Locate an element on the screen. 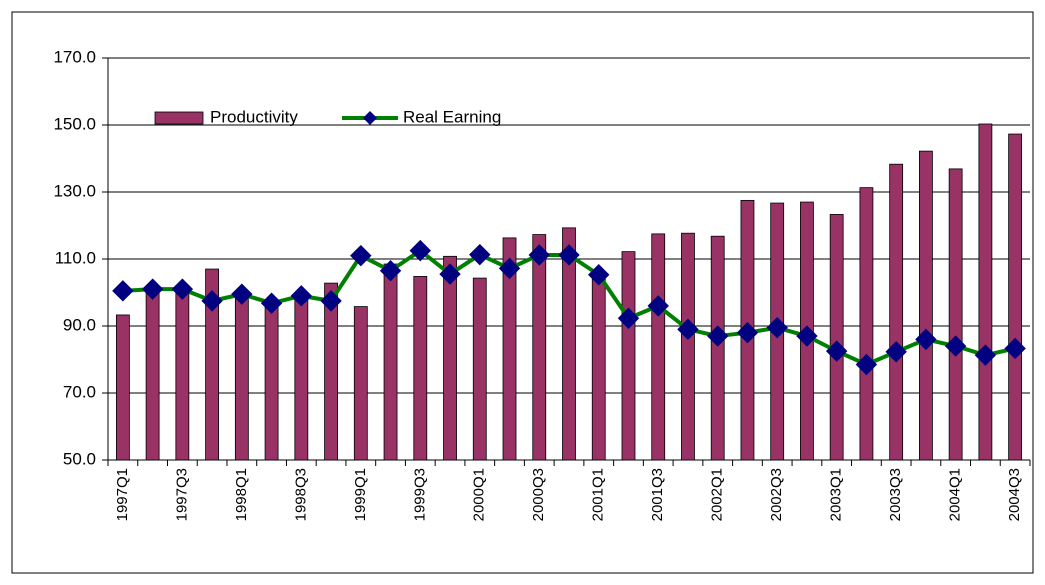 Image resolution: width=1045 pixels, height=585 pixels. x-tick-label: 1997Q1 is located at coordinates (122, 494).